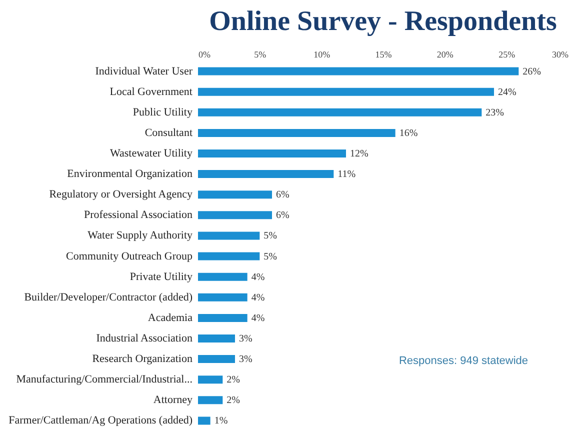 The image size is (582, 441). Describe the element at coordinates (162, 112) in the screenshot. I see `y-tick-label: Public Utility` at that location.